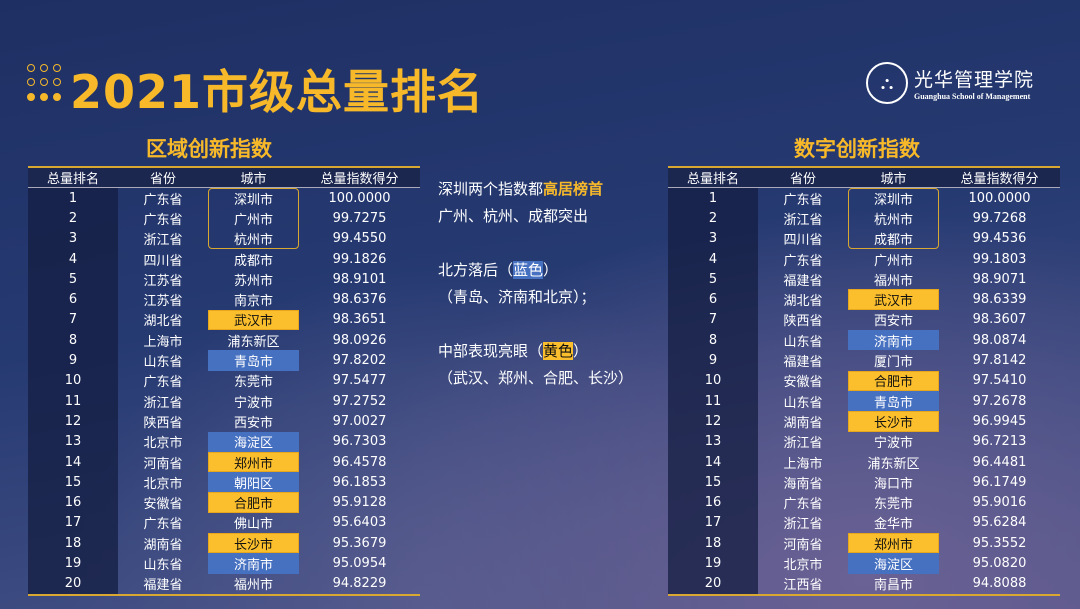  Describe the element at coordinates (476, 270) in the screenshot. I see `note-text: 北方落后（` at that location.